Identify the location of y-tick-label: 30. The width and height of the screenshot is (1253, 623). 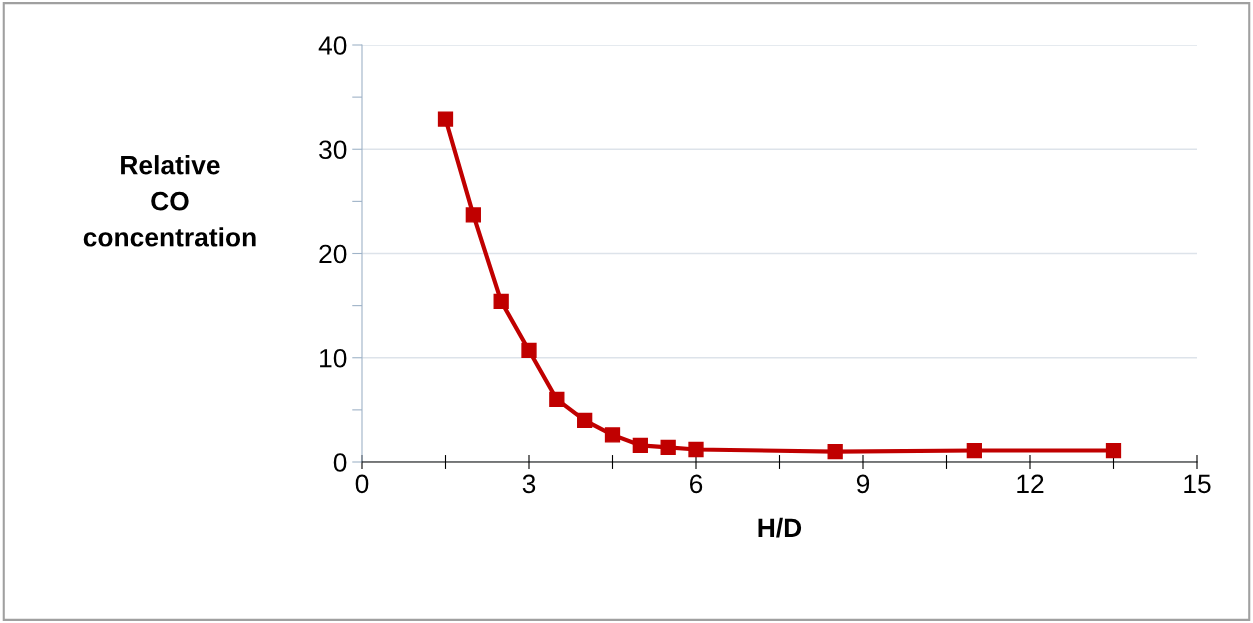
(333, 150).